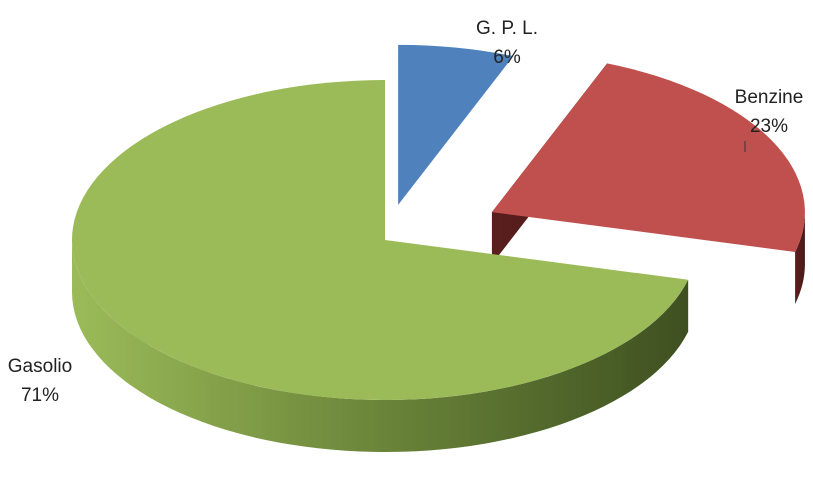 The width and height of the screenshot is (813, 477). I want to click on benzine-percent-label: 23%, so click(769, 126).